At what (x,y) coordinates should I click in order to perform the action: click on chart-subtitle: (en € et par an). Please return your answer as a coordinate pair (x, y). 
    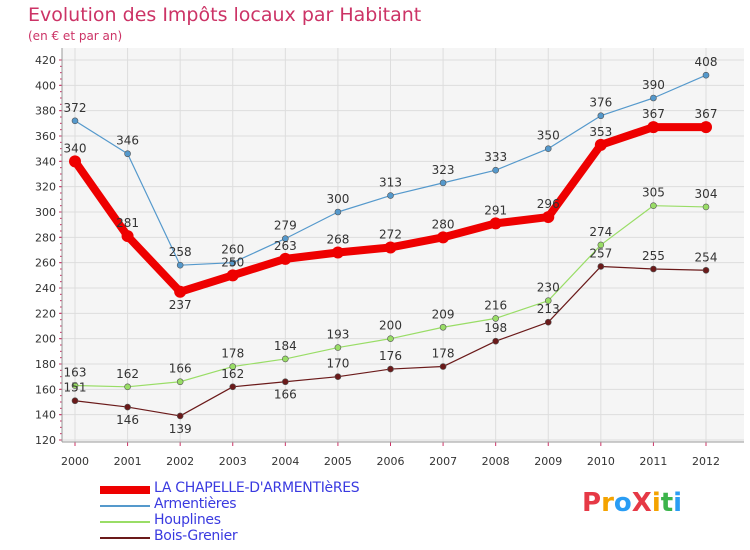
    Looking at the image, I should click on (75, 36).